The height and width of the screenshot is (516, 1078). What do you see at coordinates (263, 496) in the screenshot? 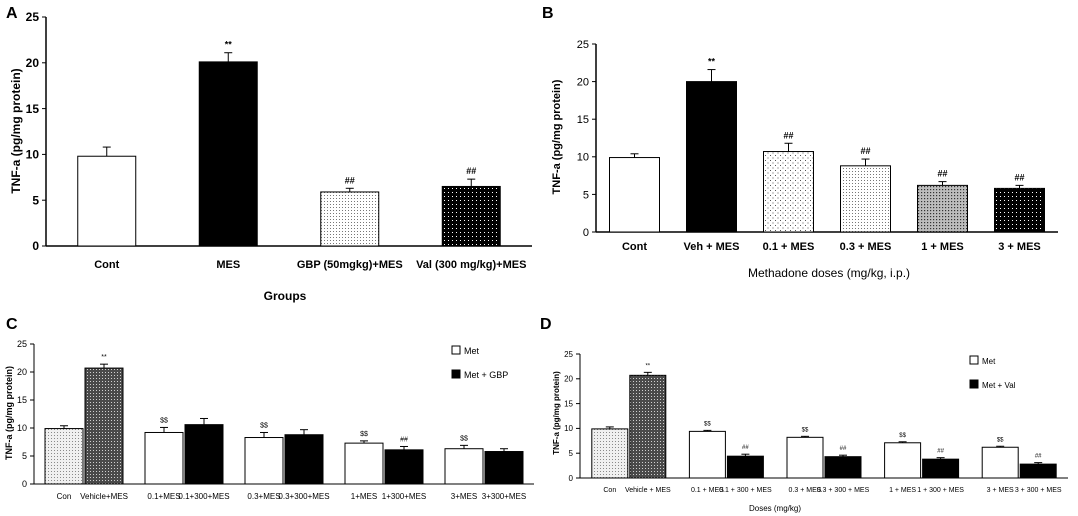
I see `category-label: 0.3+MES` at bounding box center [263, 496].